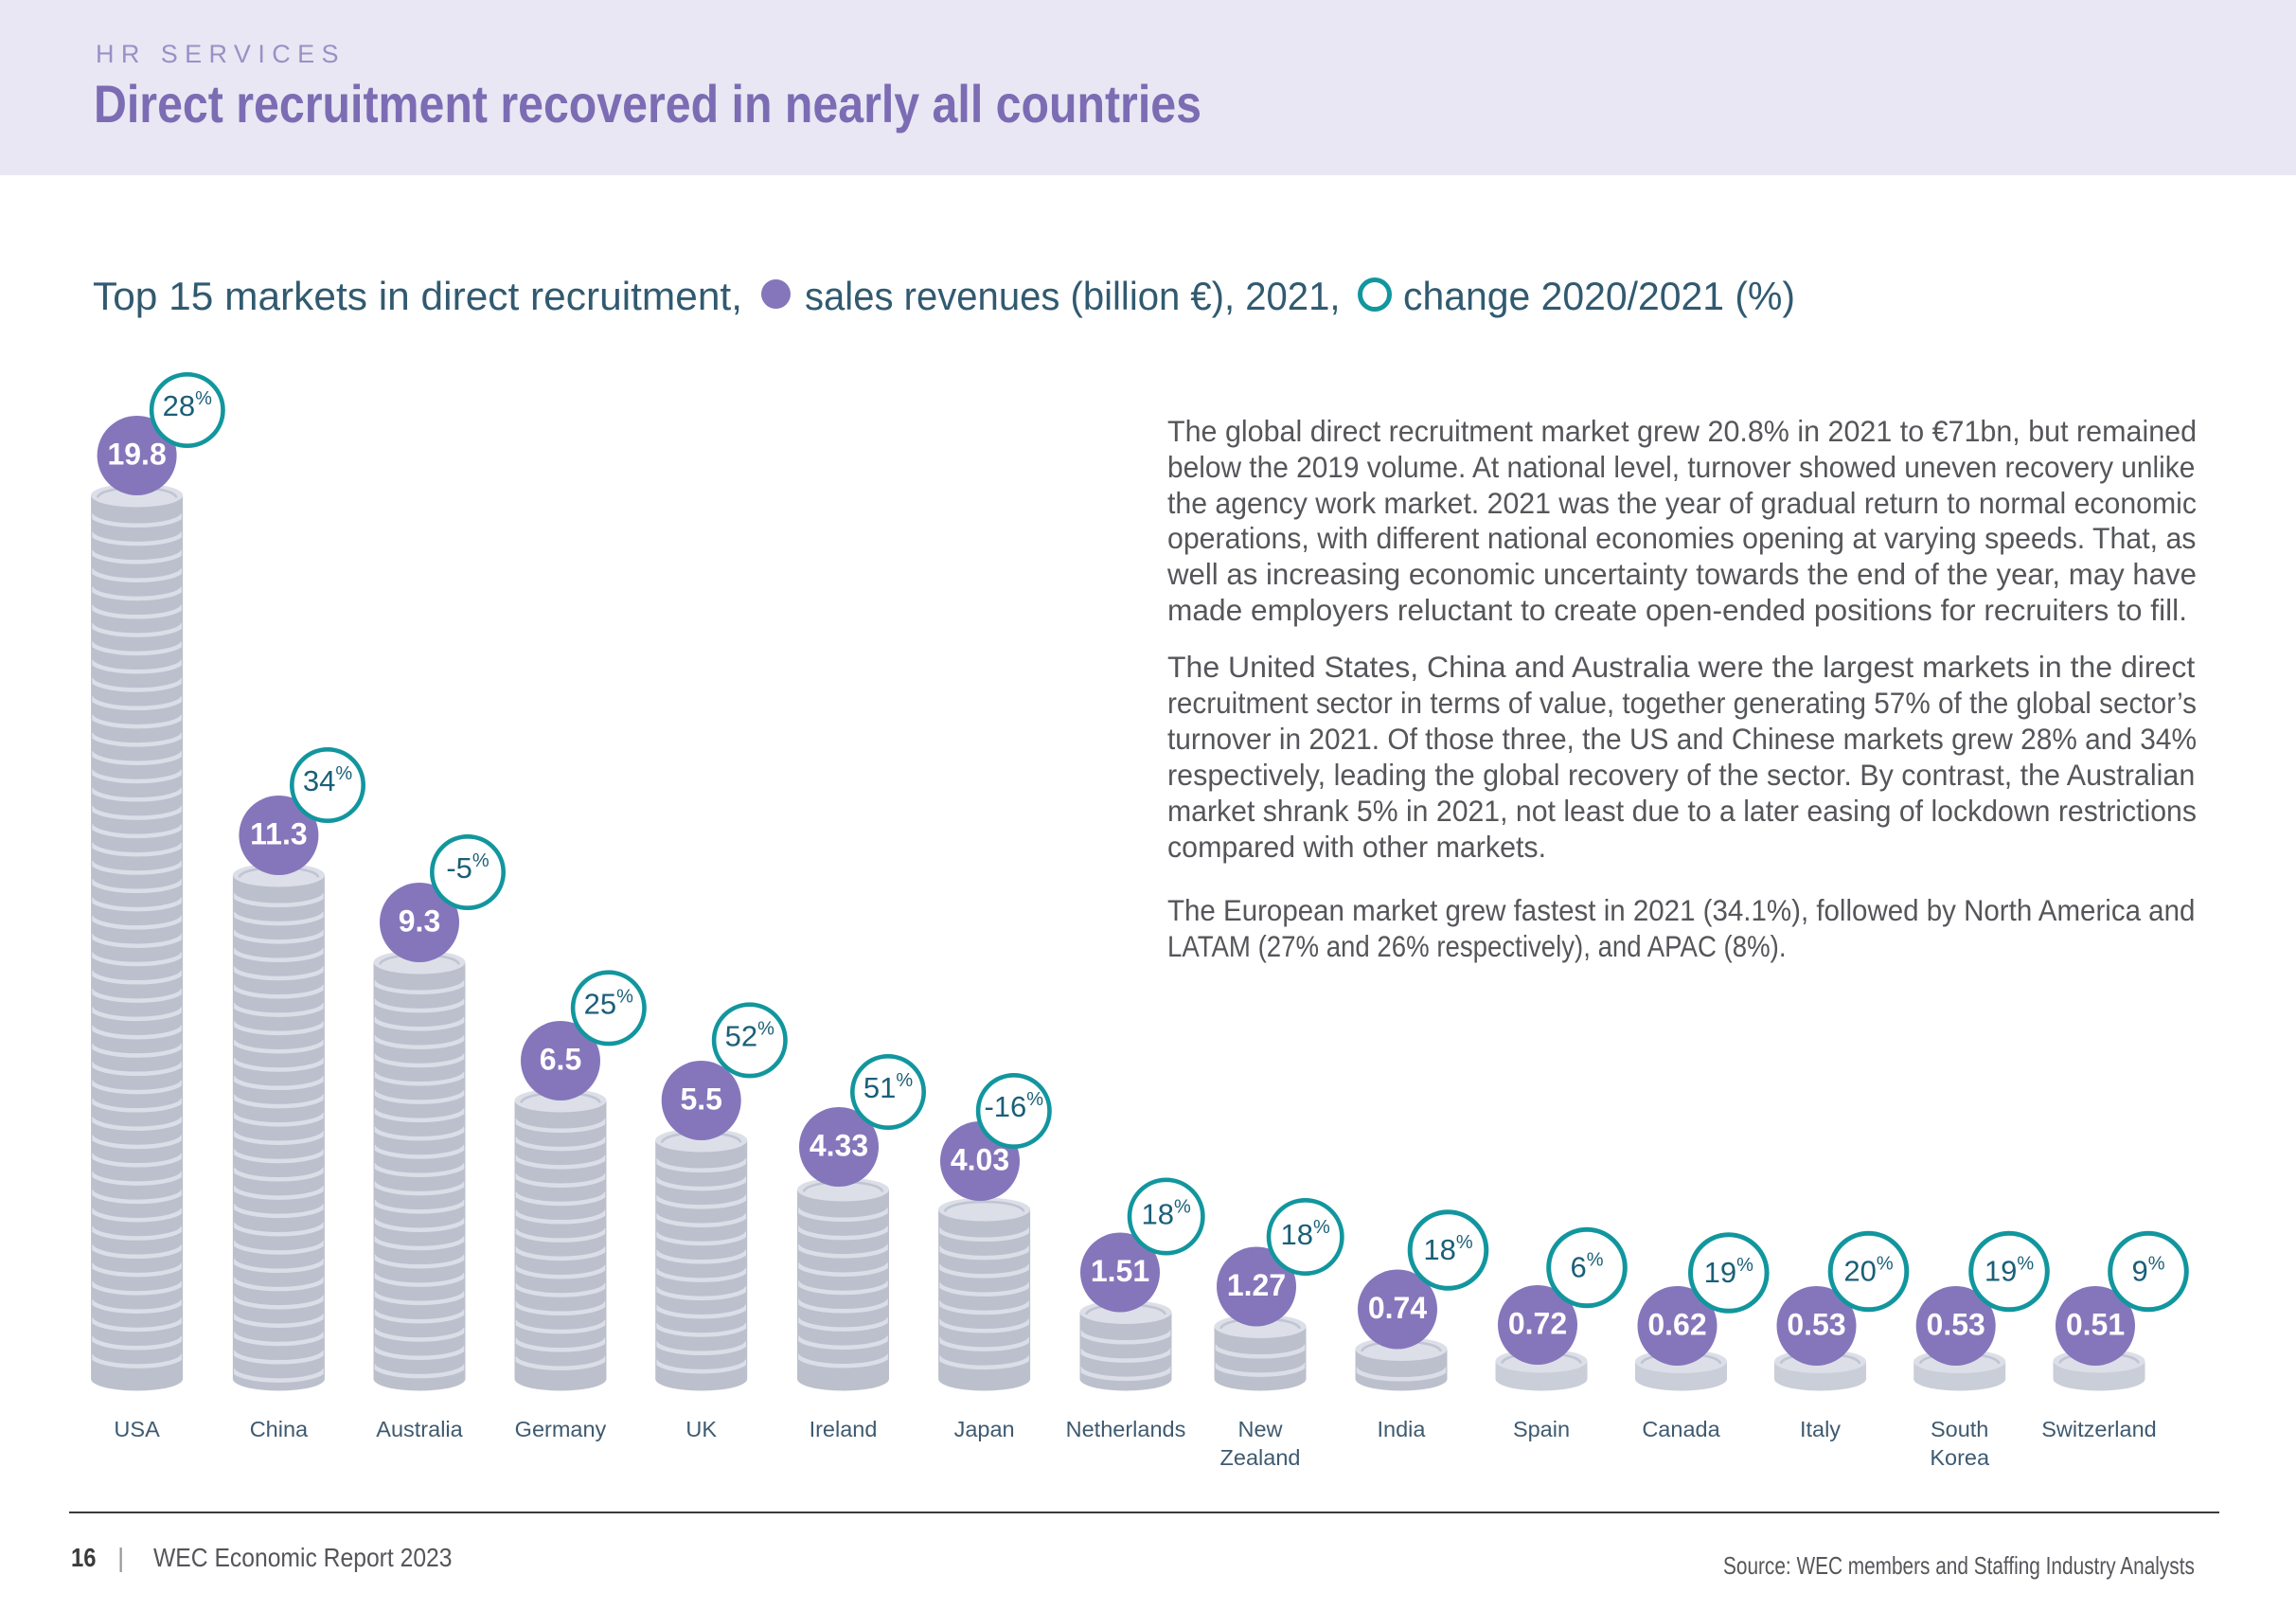 This screenshot has height=1610, width=2296. I want to click on svg-text: 9.3, so click(419, 921).